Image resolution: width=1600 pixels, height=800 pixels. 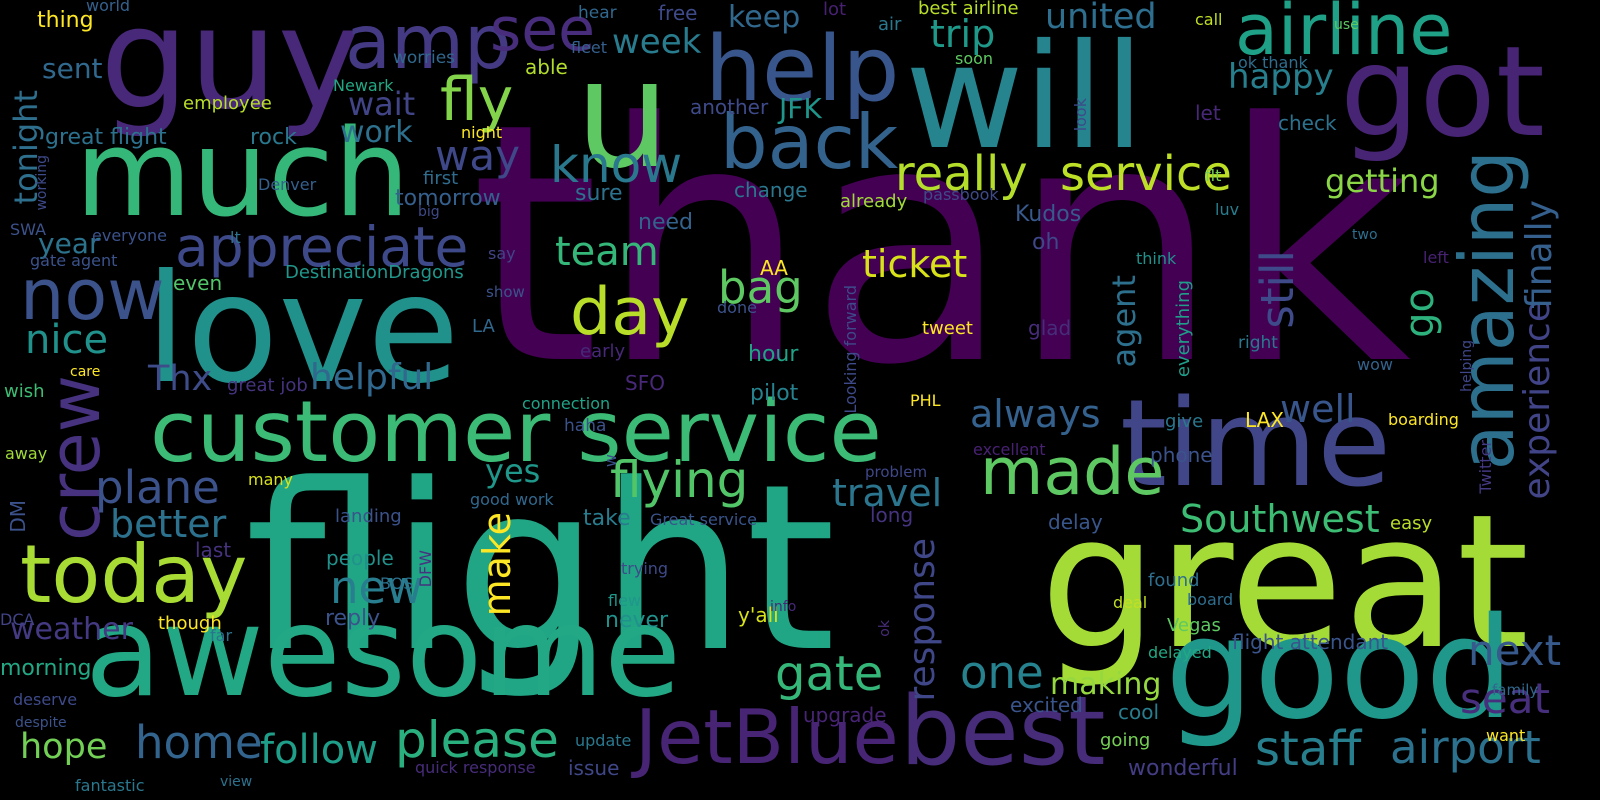 What do you see at coordinates (477, 740) in the screenshot?
I see `word-please: please` at bounding box center [477, 740].